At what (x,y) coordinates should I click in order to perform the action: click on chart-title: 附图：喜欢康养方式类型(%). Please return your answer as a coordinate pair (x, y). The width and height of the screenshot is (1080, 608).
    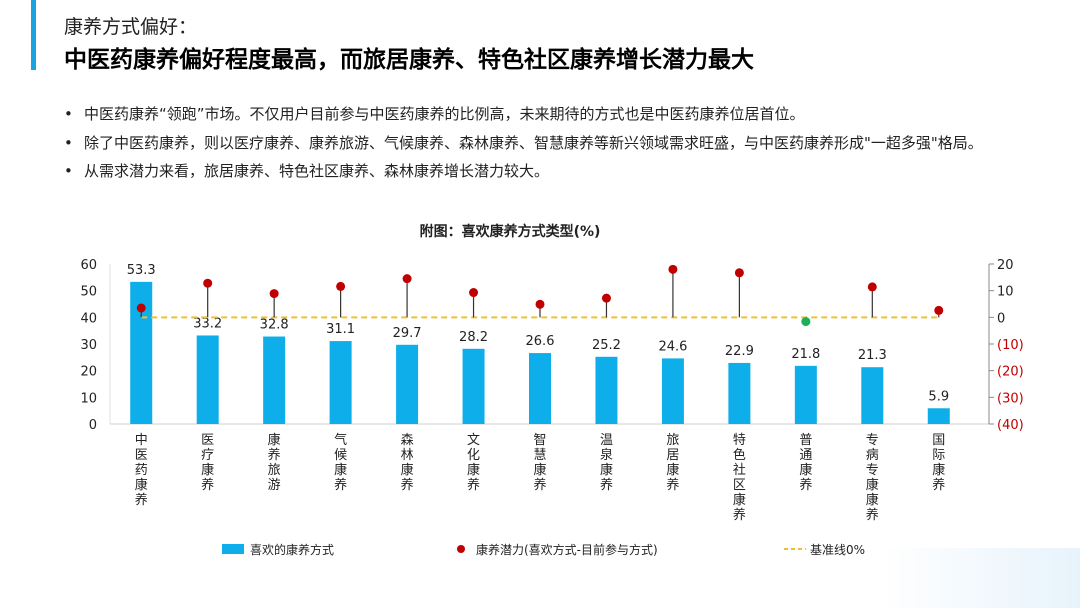
    Looking at the image, I should click on (510, 231).